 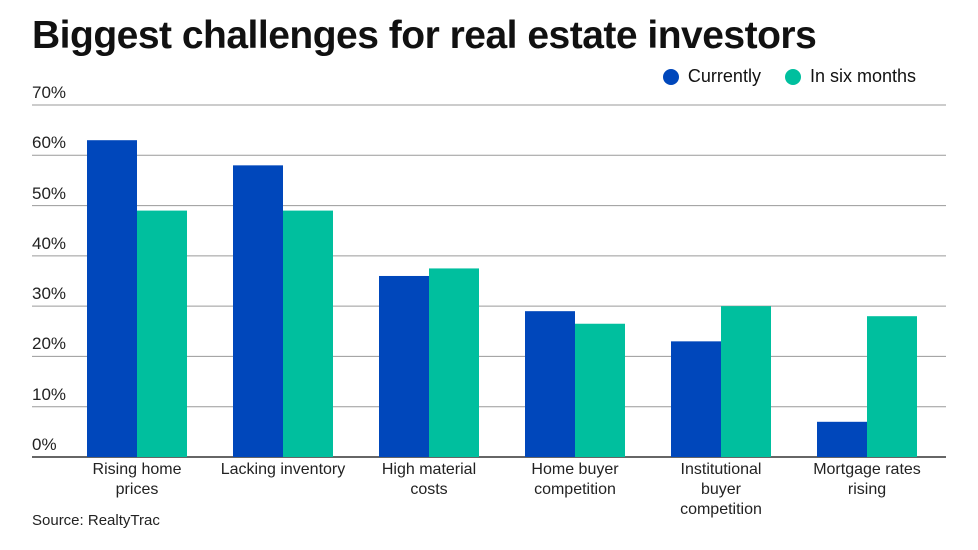 I want to click on source-note: Source: RealtyTrac, so click(x=96, y=520).